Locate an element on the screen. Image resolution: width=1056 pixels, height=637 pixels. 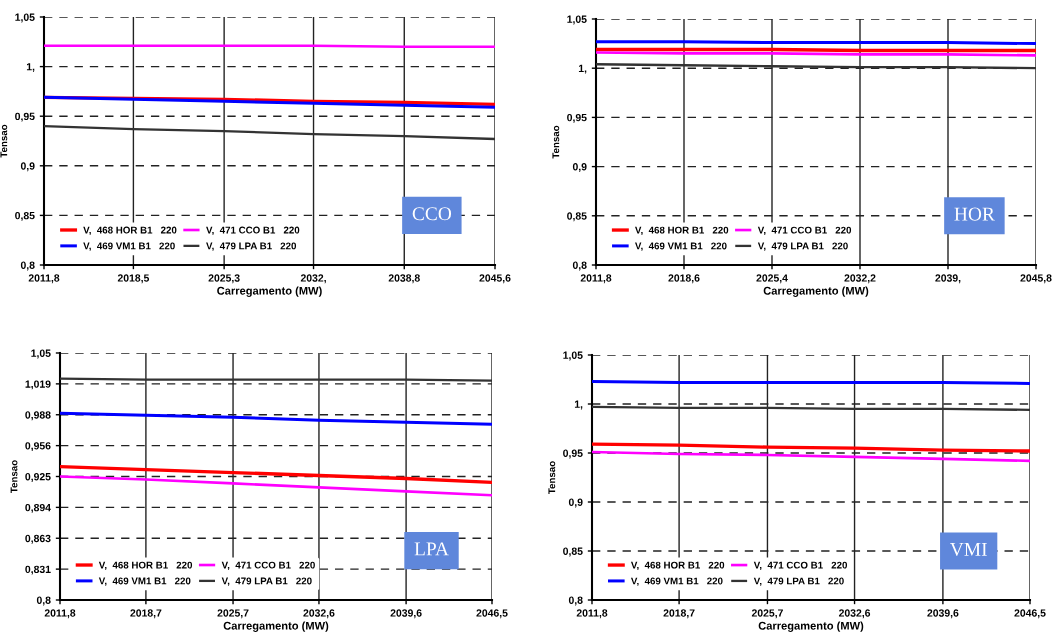
x-tick-label: 2039, is located at coordinates (948, 279).